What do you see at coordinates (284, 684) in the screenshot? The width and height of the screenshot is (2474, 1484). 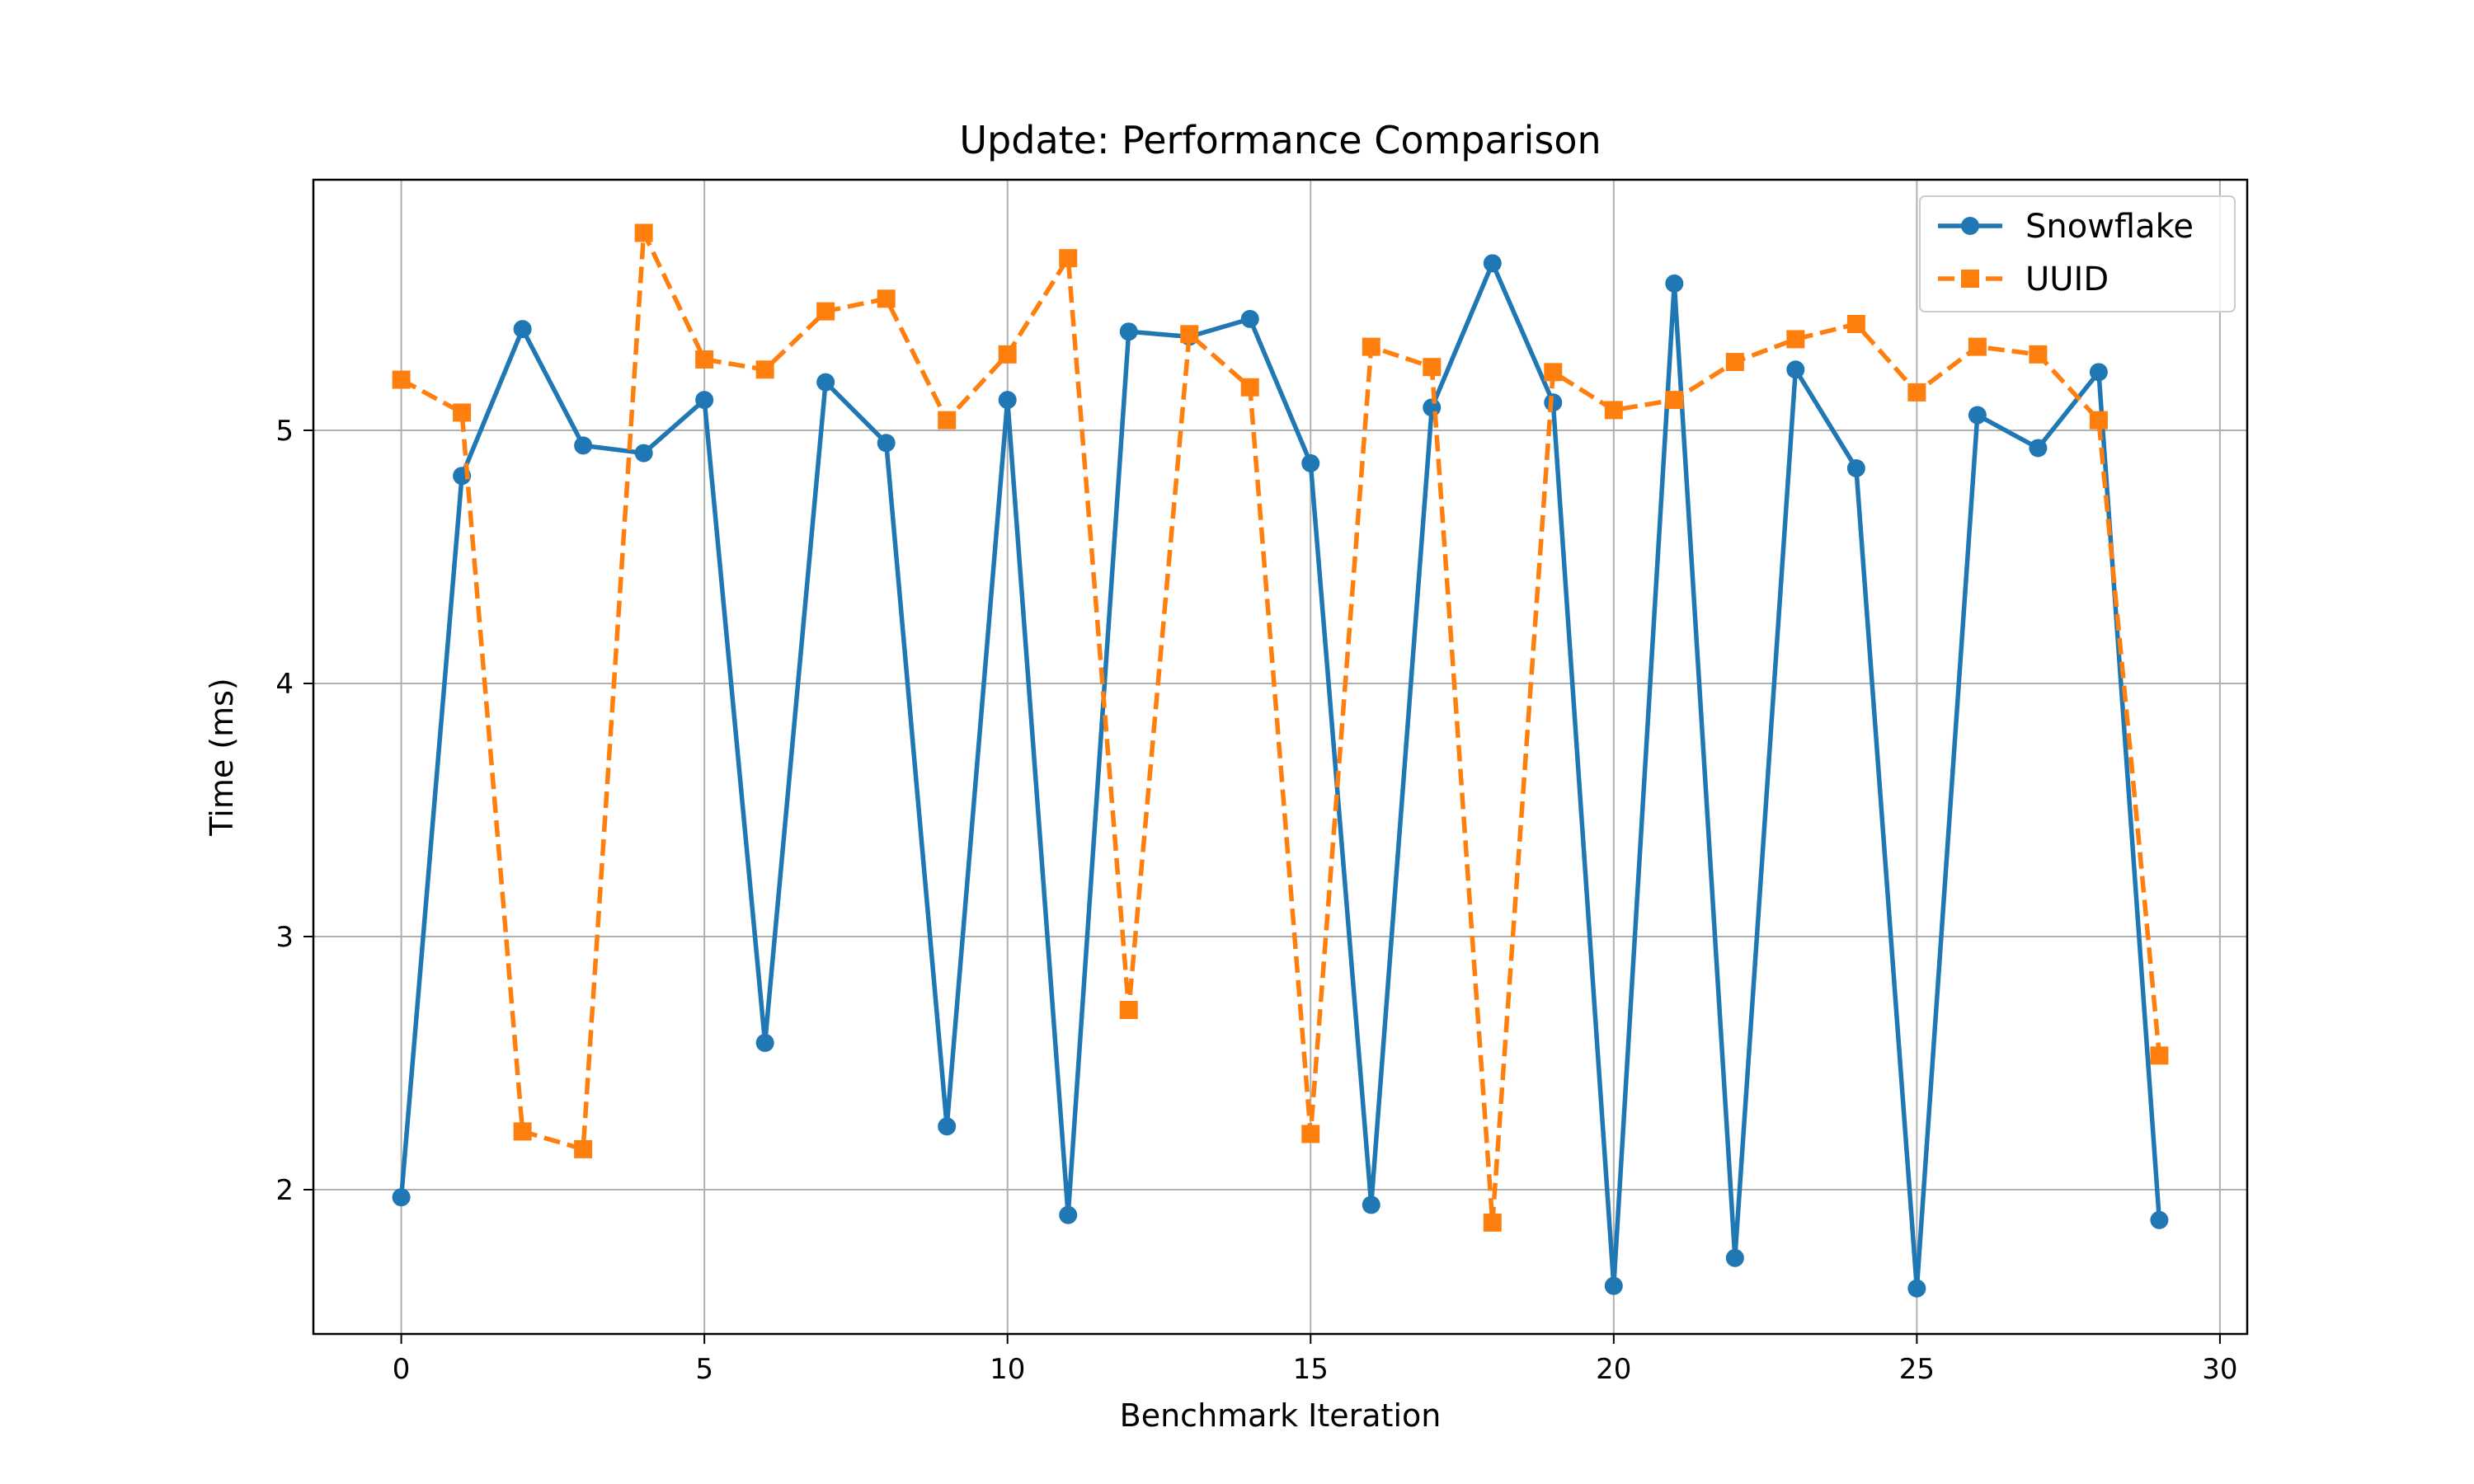 I see `y-tick-label: 4` at bounding box center [284, 684].